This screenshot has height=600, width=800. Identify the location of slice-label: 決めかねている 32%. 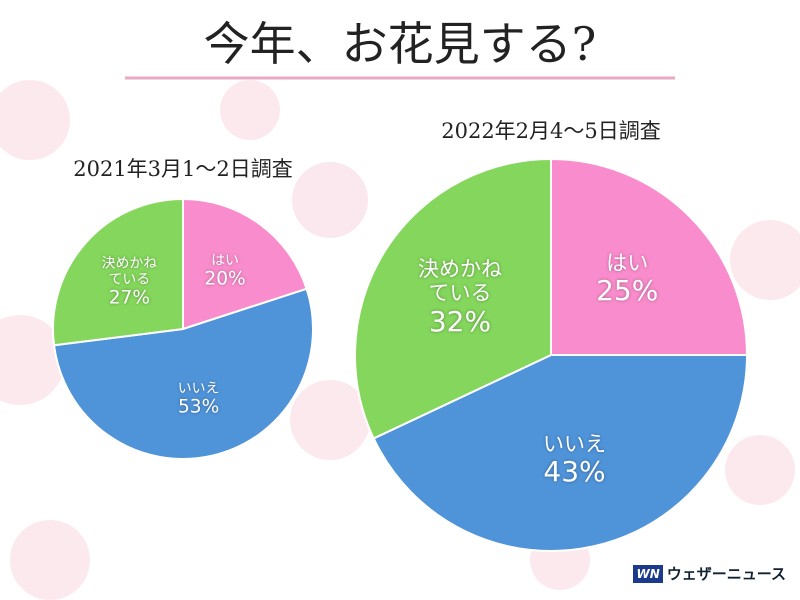
(460, 297).